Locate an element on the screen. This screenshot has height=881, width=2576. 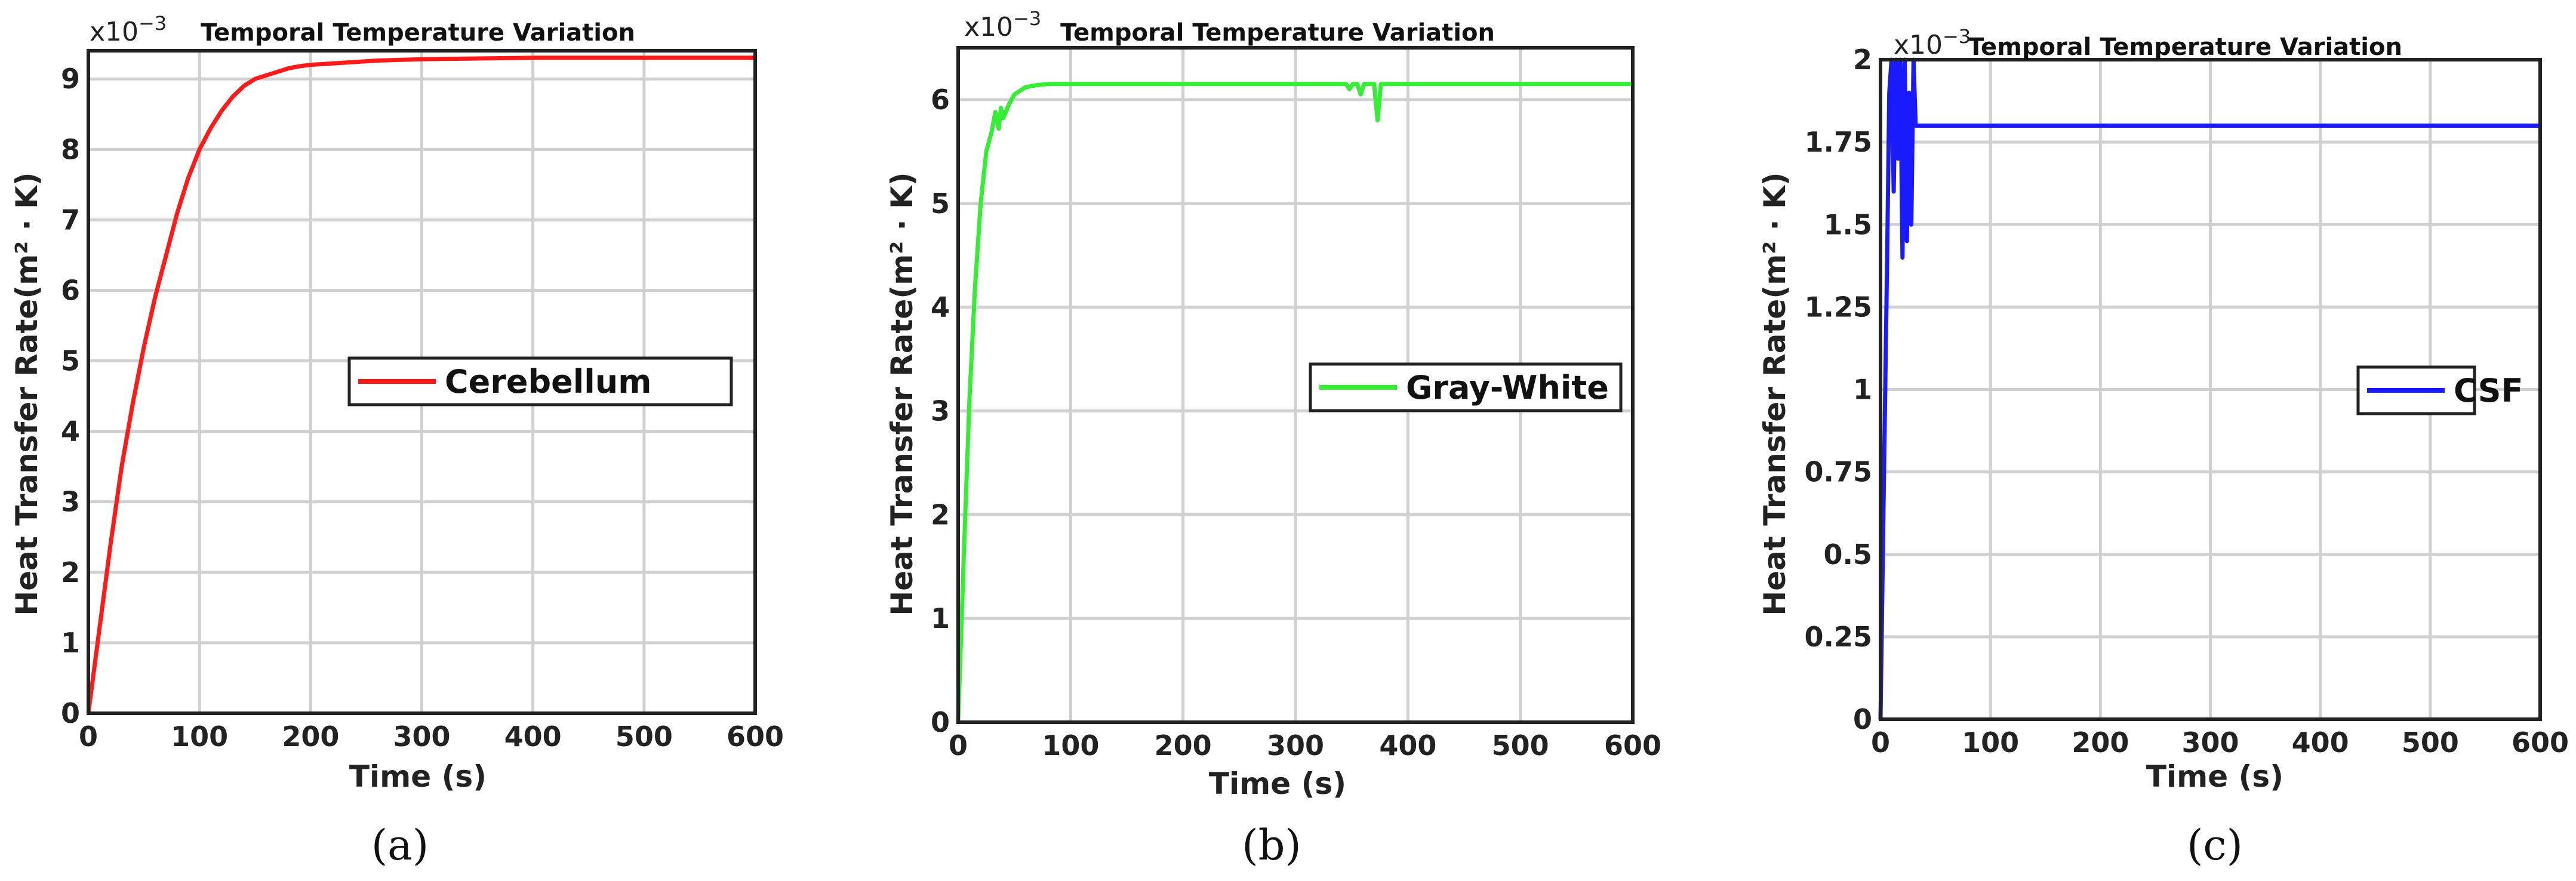
y-tick-label: 9 is located at coordinates (70, 79).